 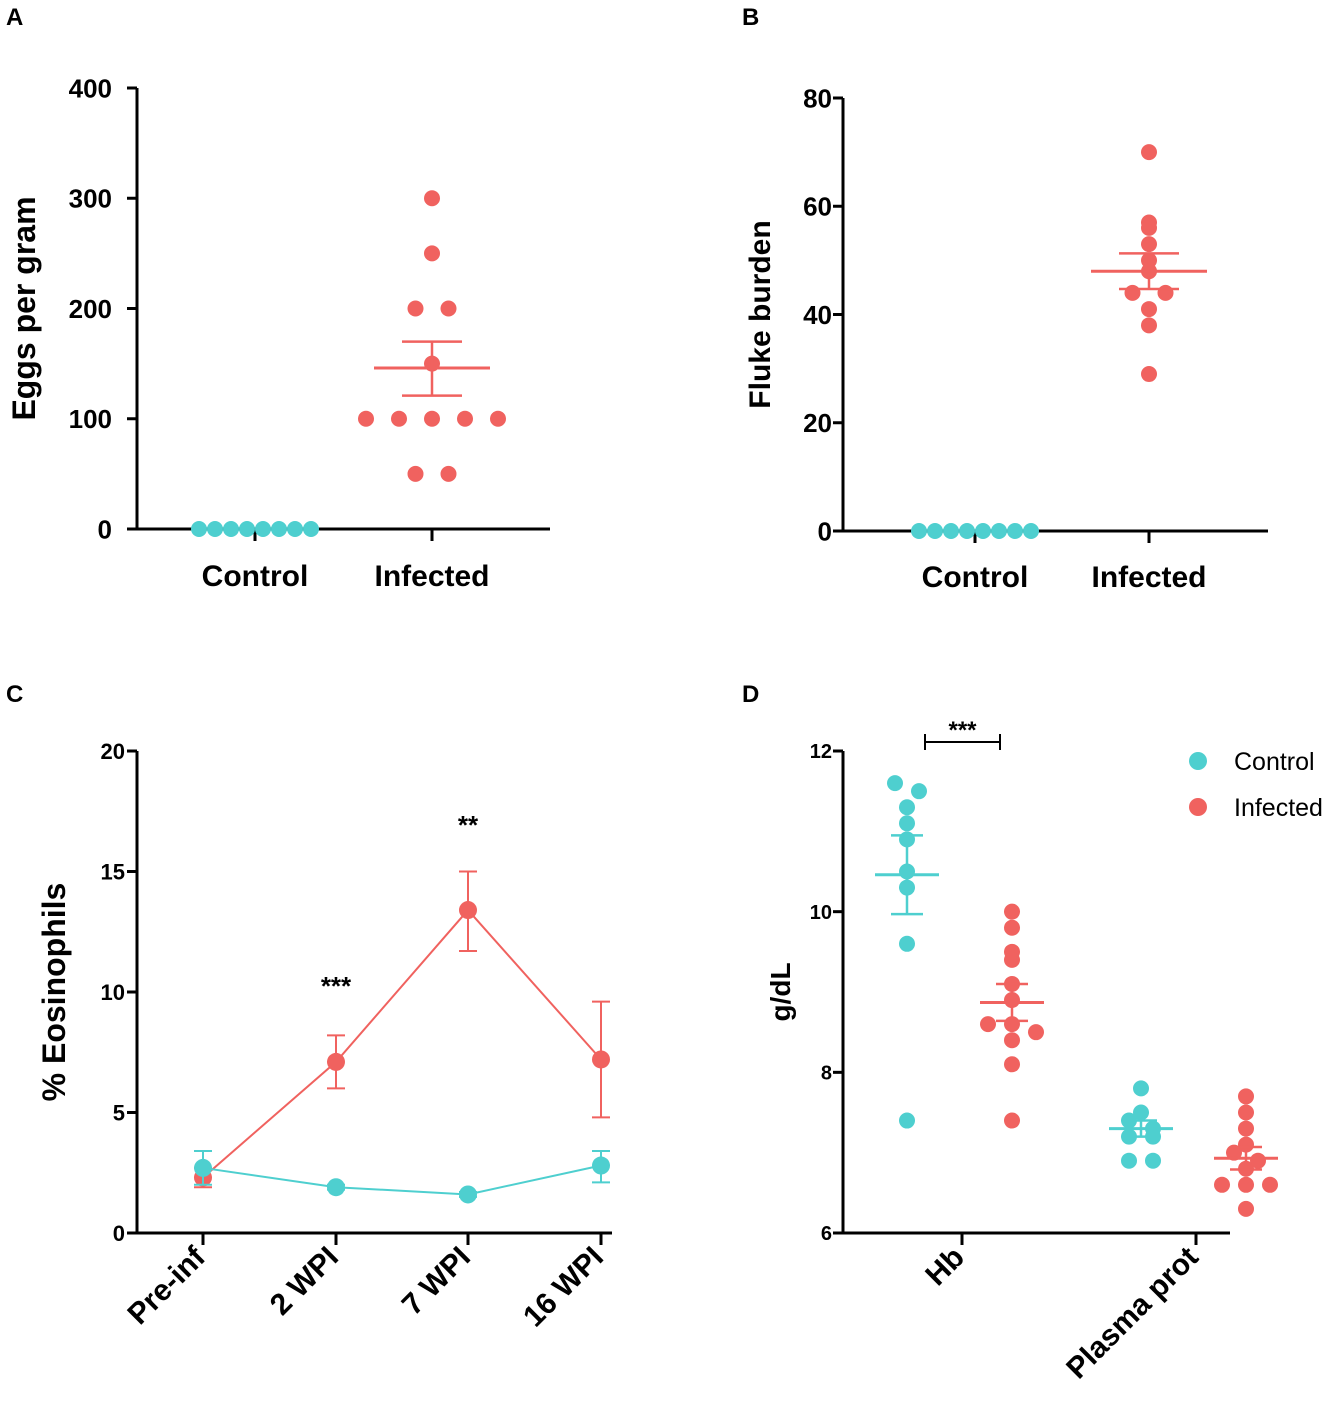 What do you see at coordinates (751, 694) in the screenshot?
I see `panel-letter-d: D` at bounding box center [751, 694].